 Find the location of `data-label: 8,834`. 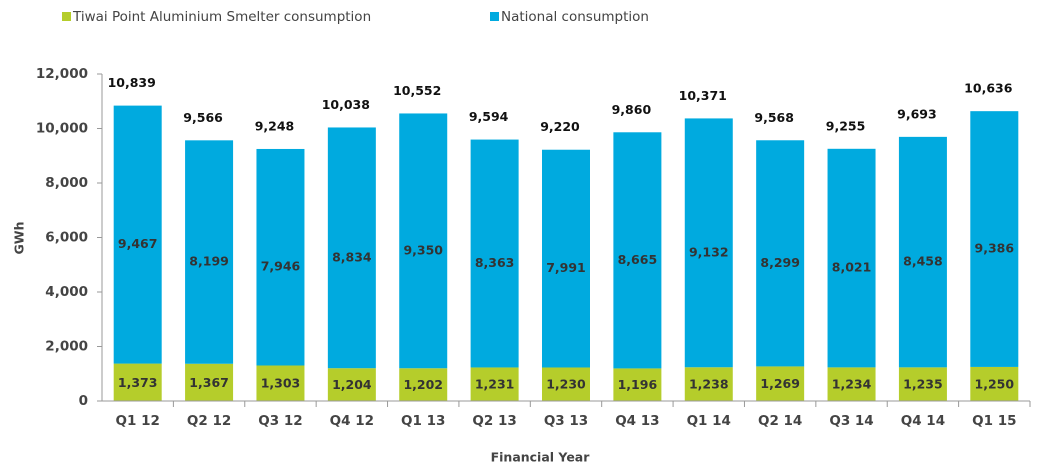

data-label: 8,834 is located at coordinates (352, 256).